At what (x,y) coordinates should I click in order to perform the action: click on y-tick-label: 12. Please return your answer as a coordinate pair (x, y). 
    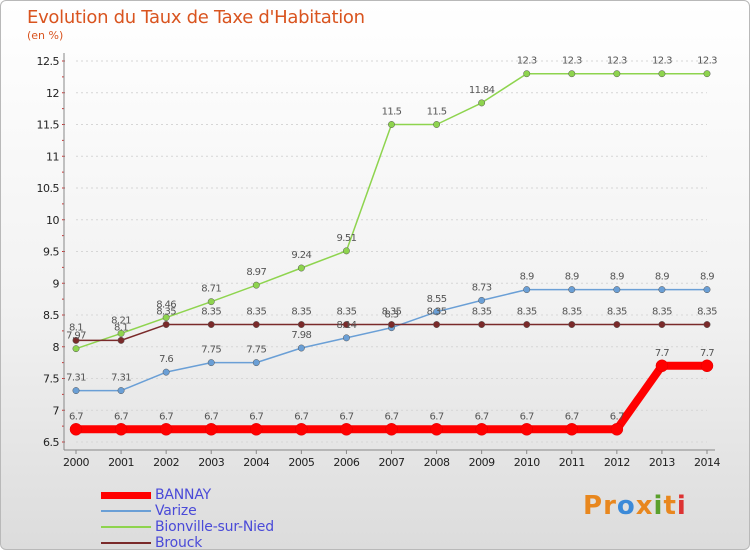
    Looking at the image, I should click on (52, 93).